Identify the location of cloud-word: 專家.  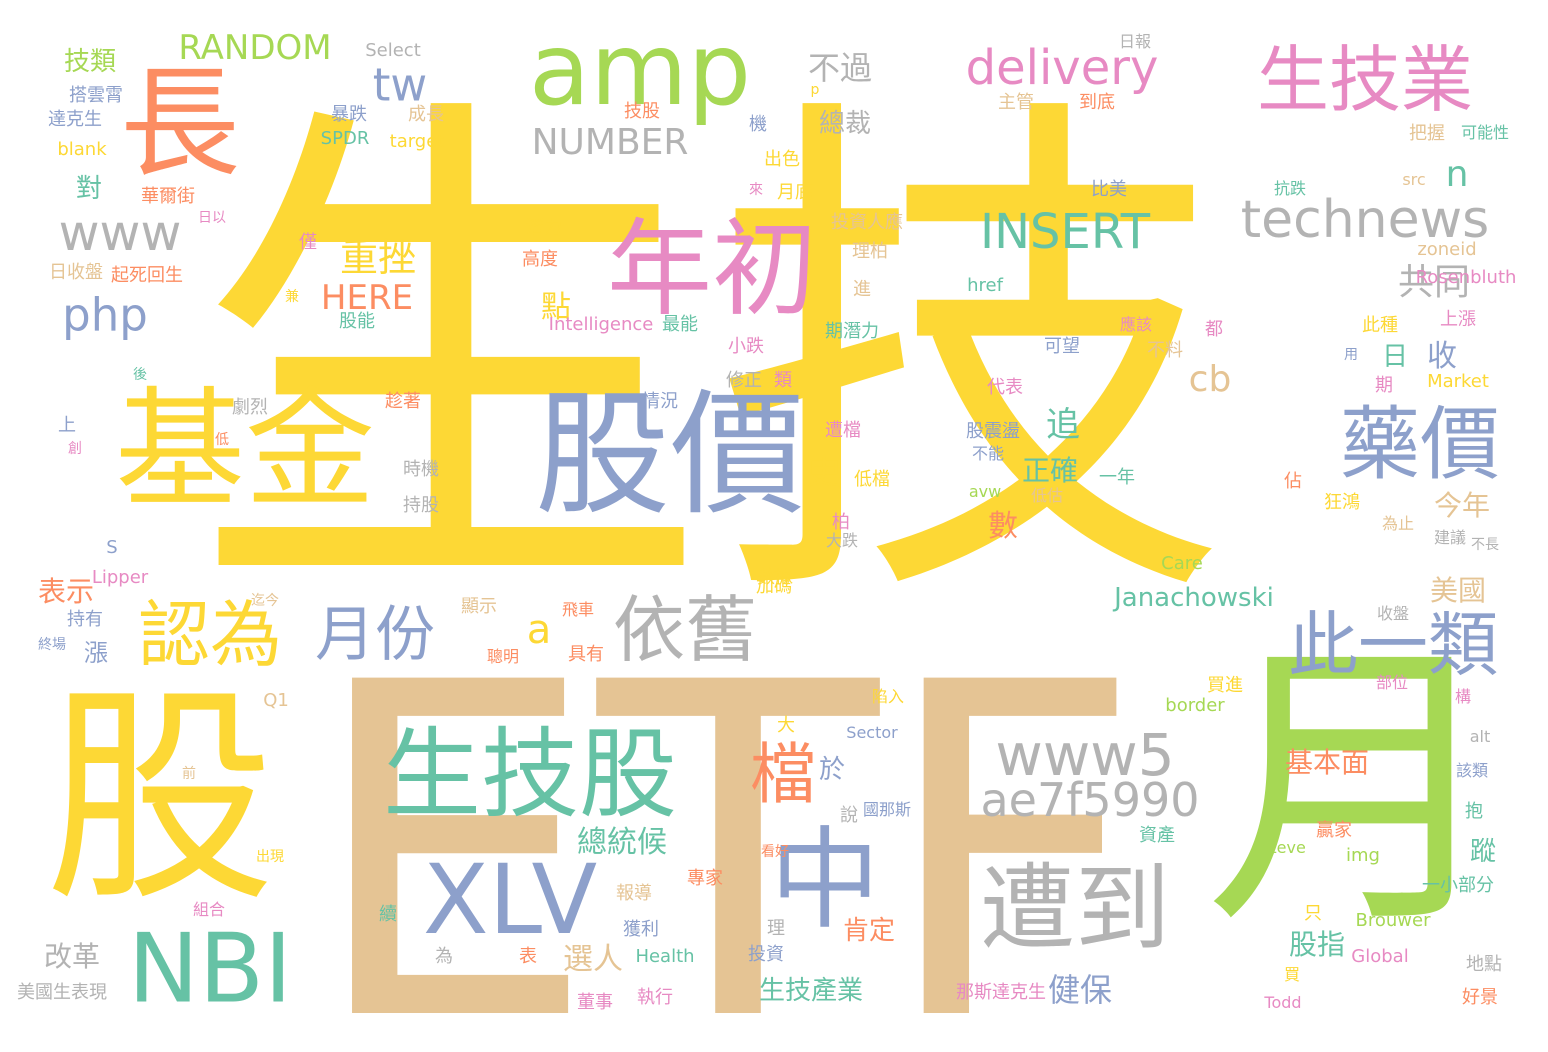
(705, 878).